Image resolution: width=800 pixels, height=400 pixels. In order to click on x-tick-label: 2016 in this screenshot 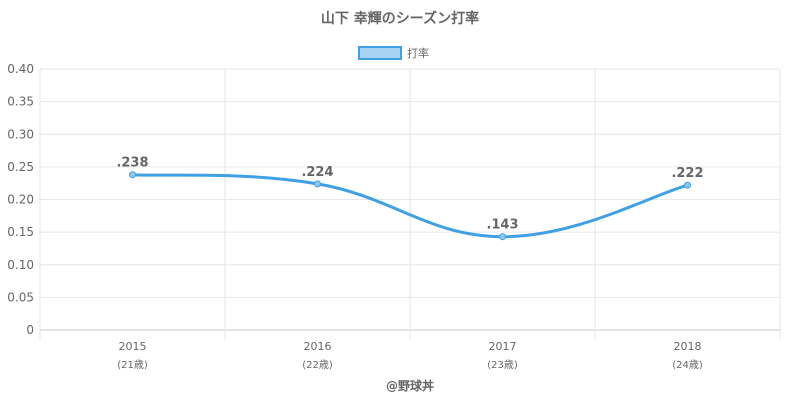, I will do `click(318, 346)`.